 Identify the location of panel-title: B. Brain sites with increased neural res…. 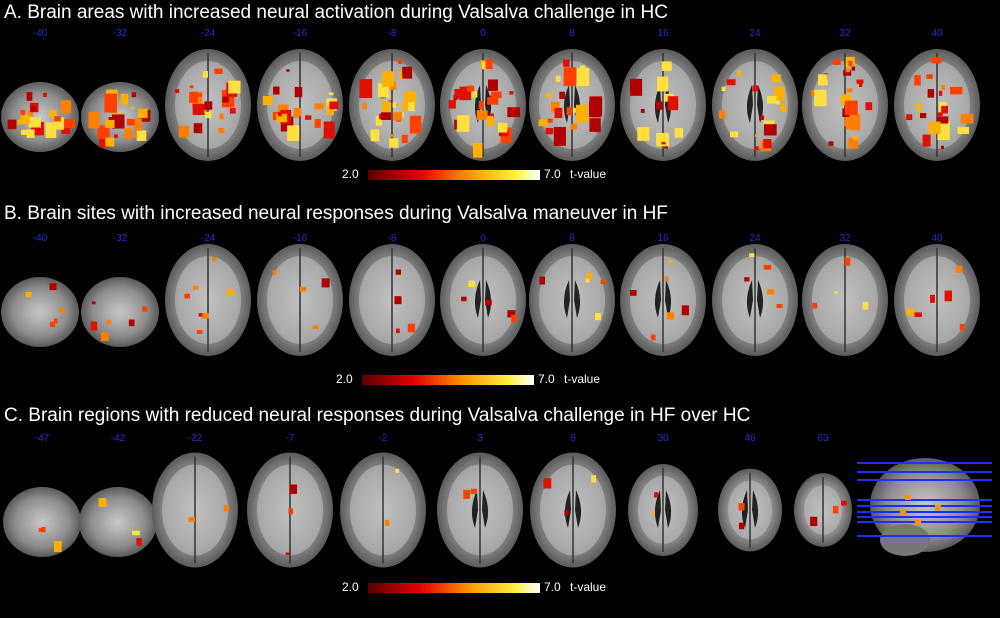
(336, 213).